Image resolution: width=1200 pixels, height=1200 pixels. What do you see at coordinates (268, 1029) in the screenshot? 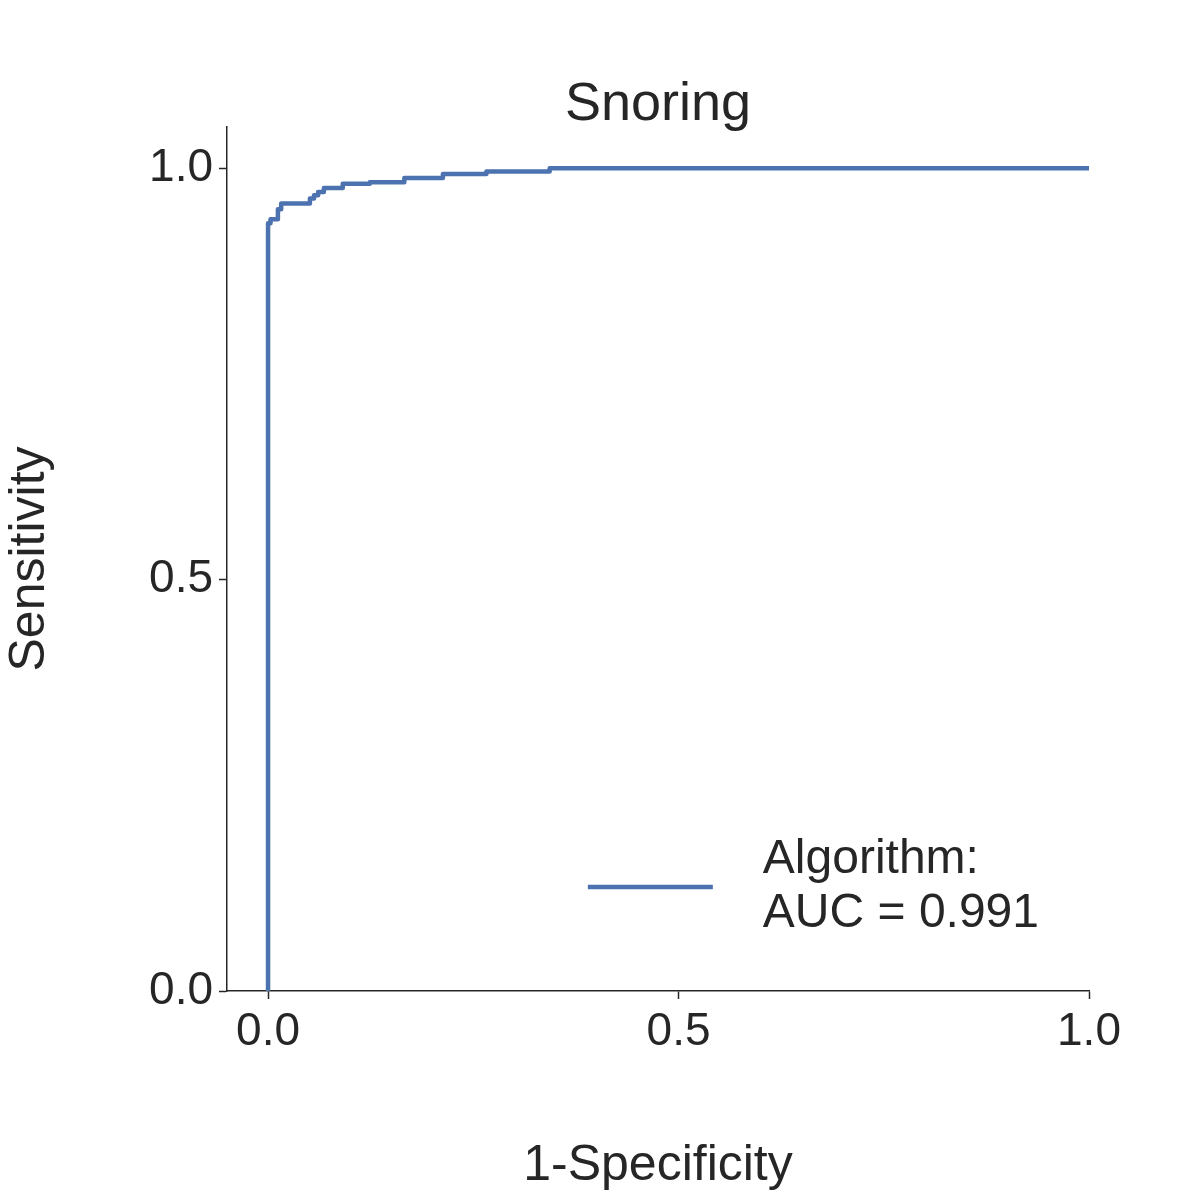
I see `x-tick-label: 0.0` at bounding box center [268, 1029].